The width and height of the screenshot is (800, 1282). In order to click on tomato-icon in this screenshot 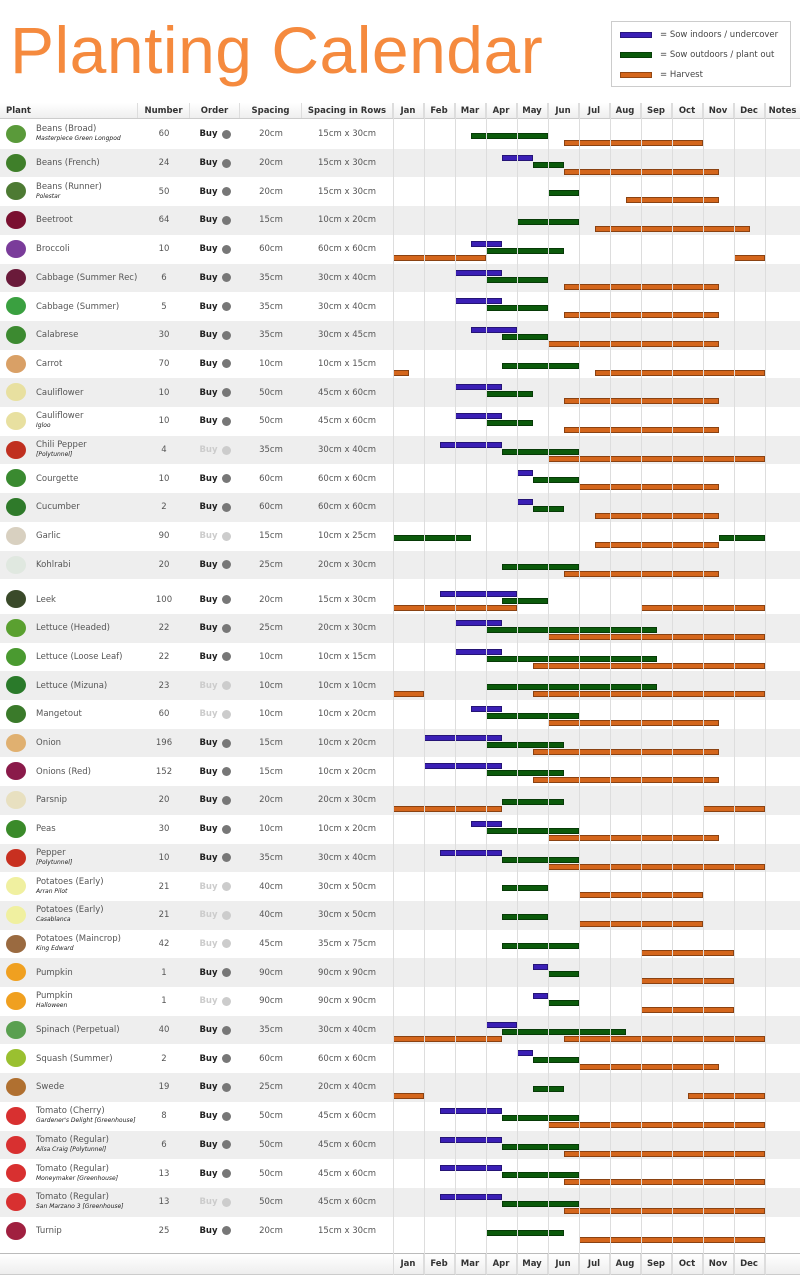, I will do `click(16, 1144)`.